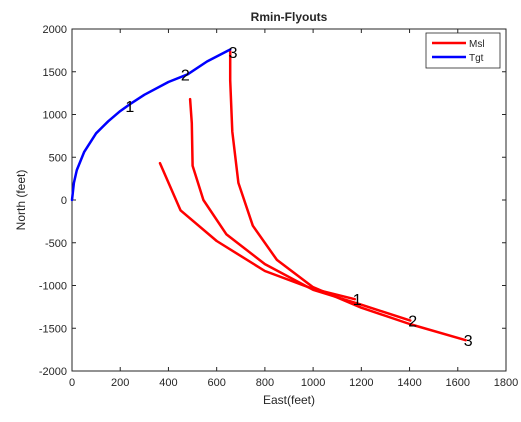 This screenshot has height=422, width=521. I want to click on legend: Msl Tgt, so click(463, 50).